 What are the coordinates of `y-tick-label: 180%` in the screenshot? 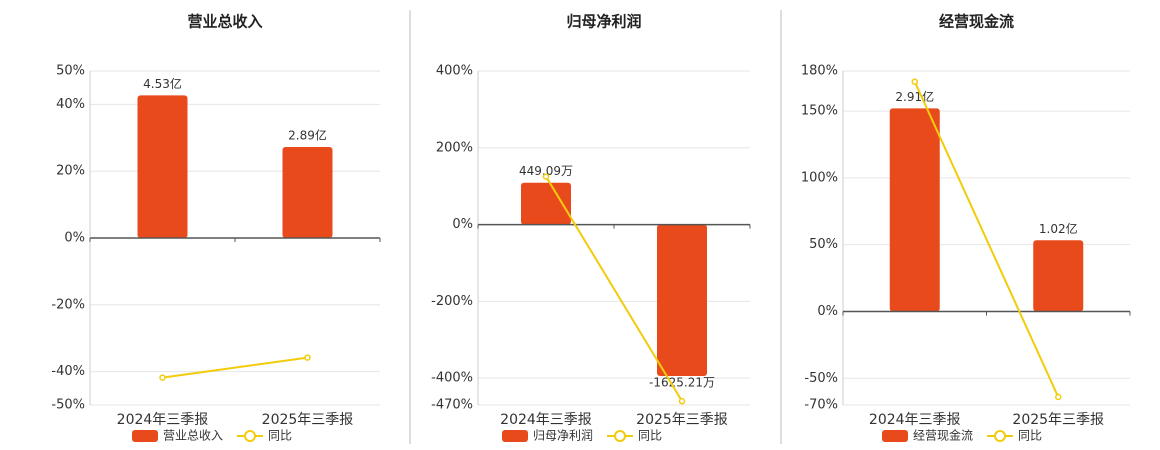 It's located at (819, 71).